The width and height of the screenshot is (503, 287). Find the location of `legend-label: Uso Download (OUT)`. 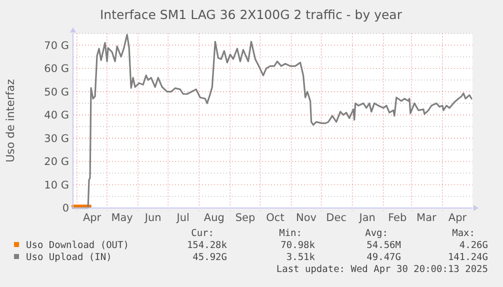

legend-label: Uso Download (OUT) is located at coordinates (77, 245).